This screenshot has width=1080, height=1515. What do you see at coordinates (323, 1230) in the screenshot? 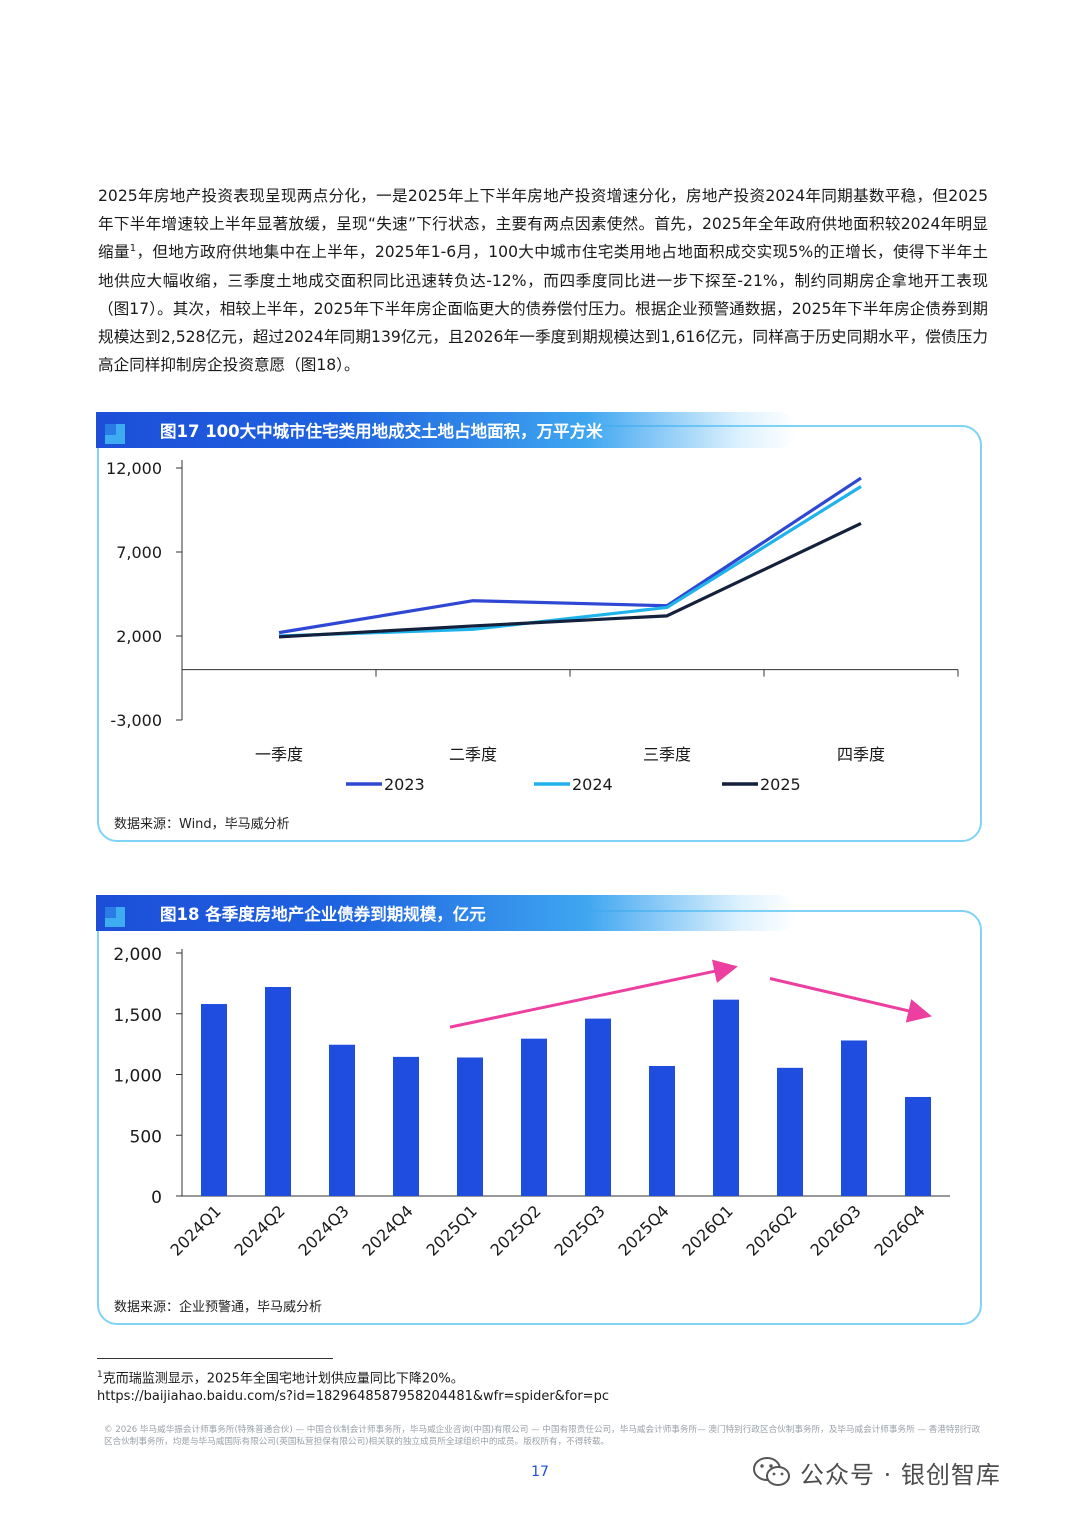
I see `x-tick-label: 2024Q3` at bounding box center [323, 1230].